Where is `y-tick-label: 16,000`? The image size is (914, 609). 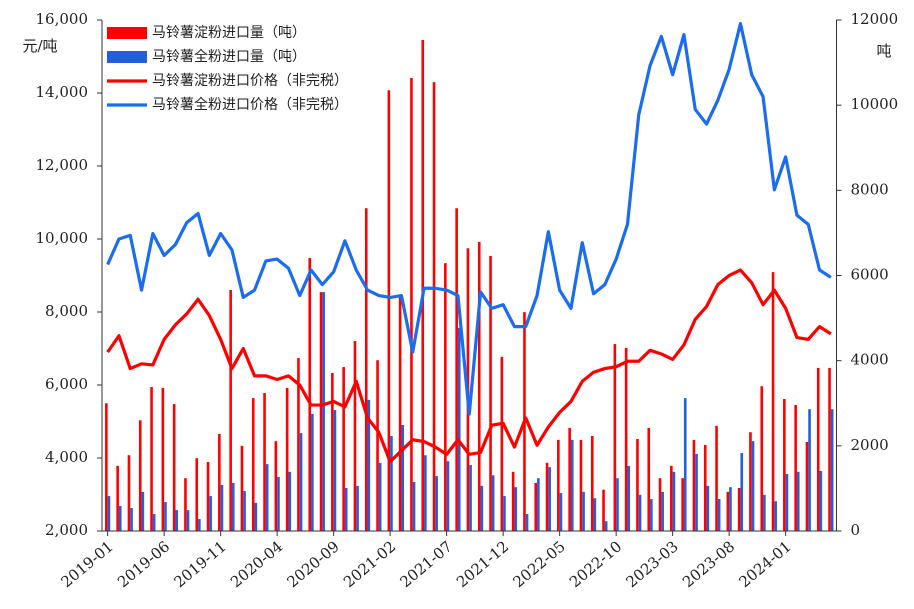
y-tick-label: 16,000 is located at coordinates (62, 19).